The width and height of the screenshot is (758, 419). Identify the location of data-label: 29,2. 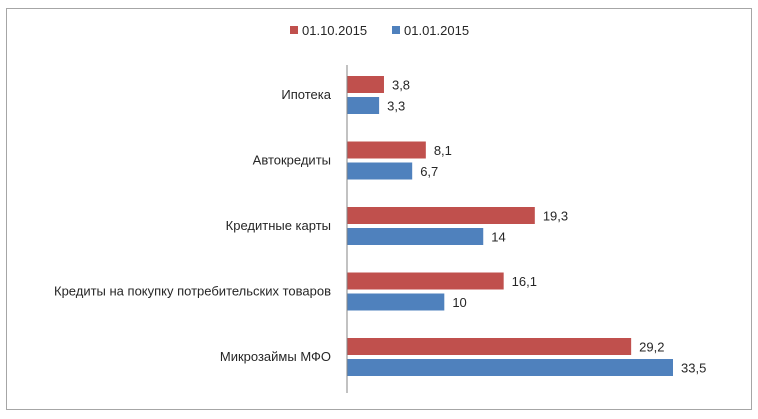
(651, 347).